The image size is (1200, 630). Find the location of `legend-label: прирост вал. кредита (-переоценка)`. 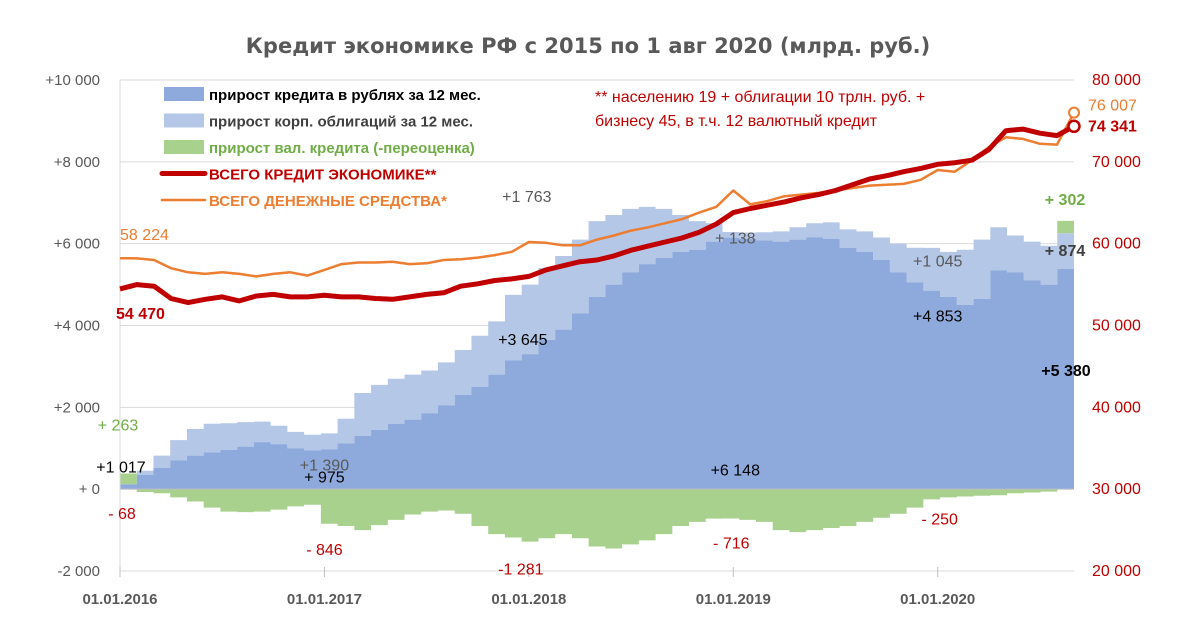

legend-label: прирост вал. кредита (-переоценка) is located at coordinates (342, 148).